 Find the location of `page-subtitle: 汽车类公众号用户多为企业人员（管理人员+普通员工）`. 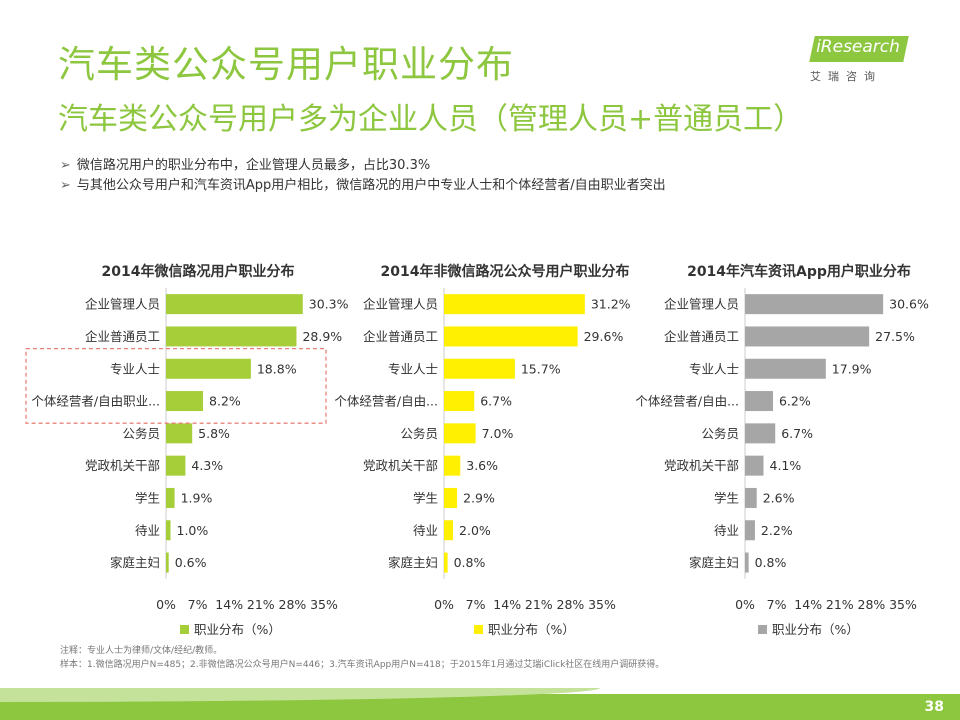

page-subtitle: 汽车类公众号用户多为企业人员（管理人员+普通员工） is located at coordinates (431, 119).